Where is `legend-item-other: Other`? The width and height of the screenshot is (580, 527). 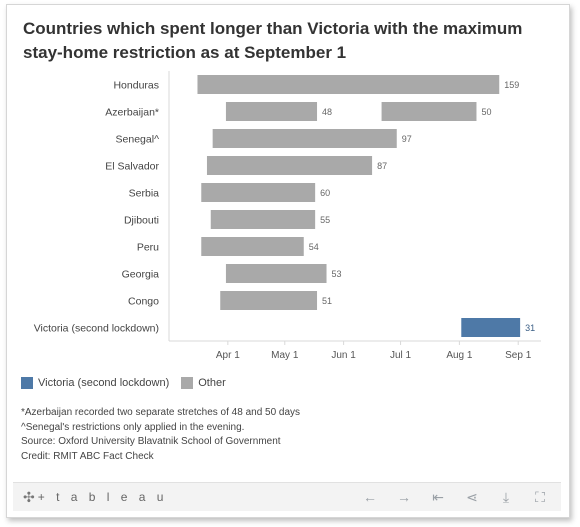
legend-item-other: Other is located at coordinates (203, 383).